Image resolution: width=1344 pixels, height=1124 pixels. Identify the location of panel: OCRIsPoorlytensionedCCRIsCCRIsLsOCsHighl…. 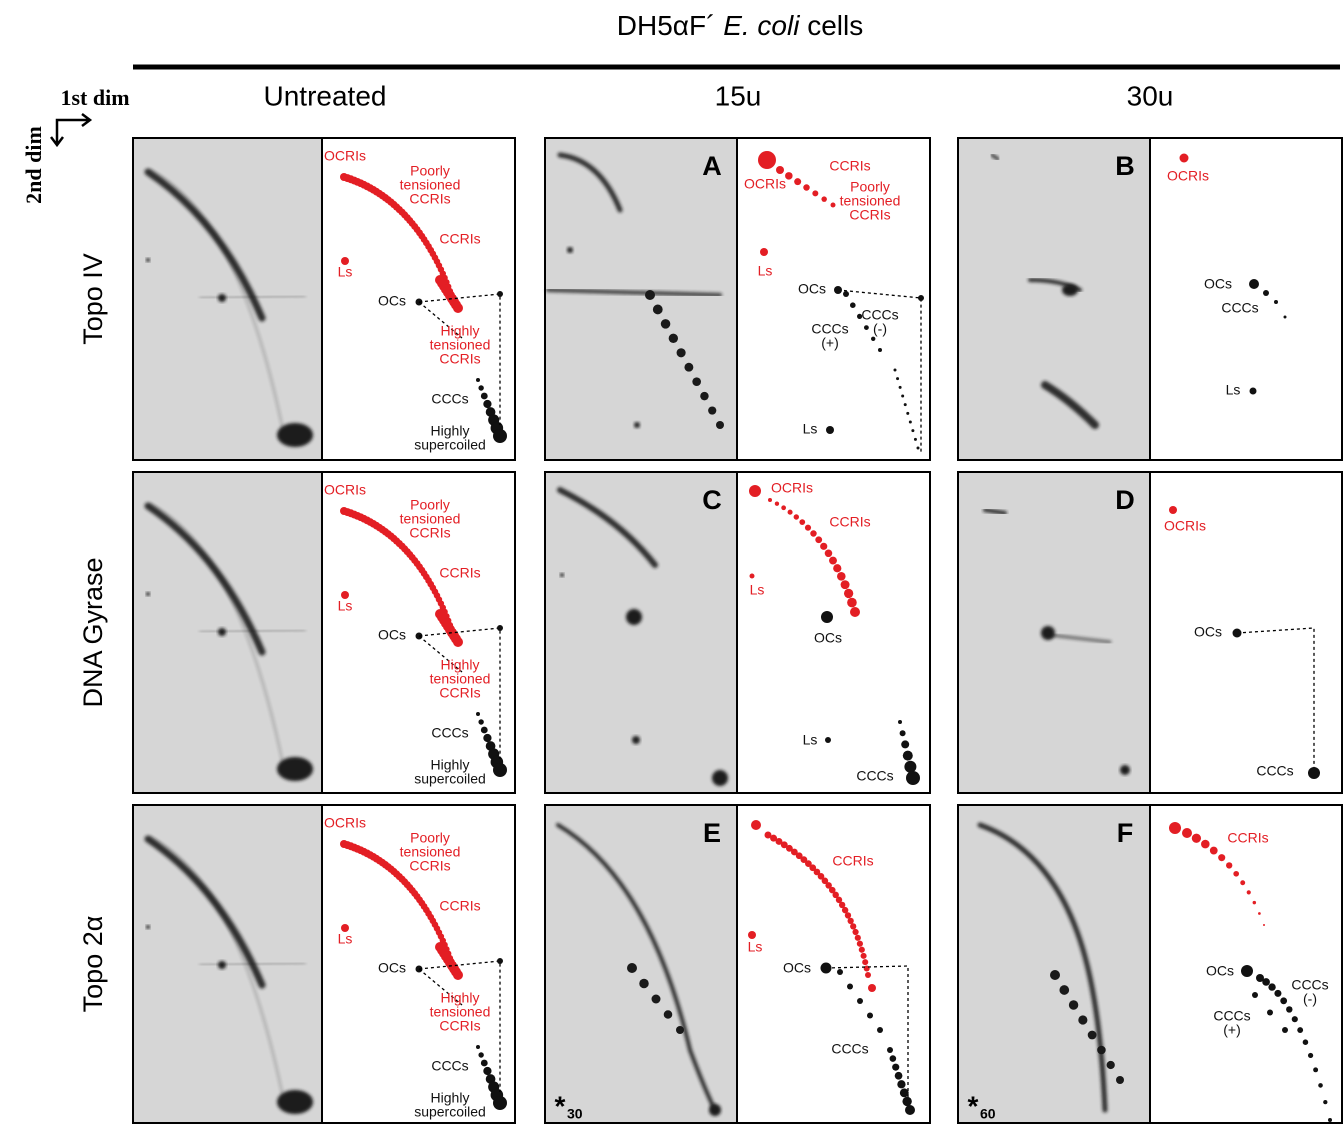
(324, 632).